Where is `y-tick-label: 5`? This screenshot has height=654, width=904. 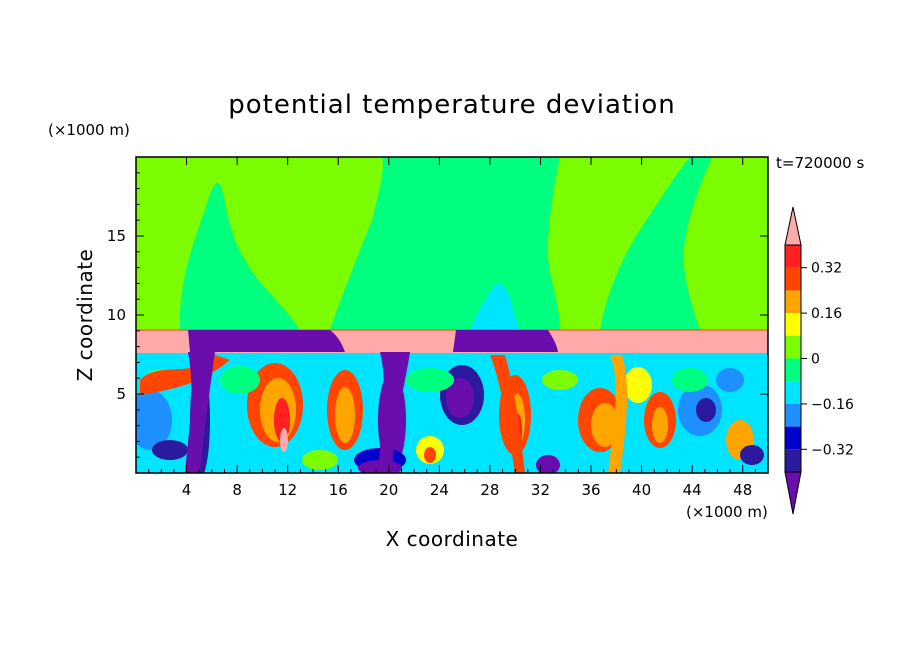 y-tick-label: 5 is located at coordinates (121, 394).